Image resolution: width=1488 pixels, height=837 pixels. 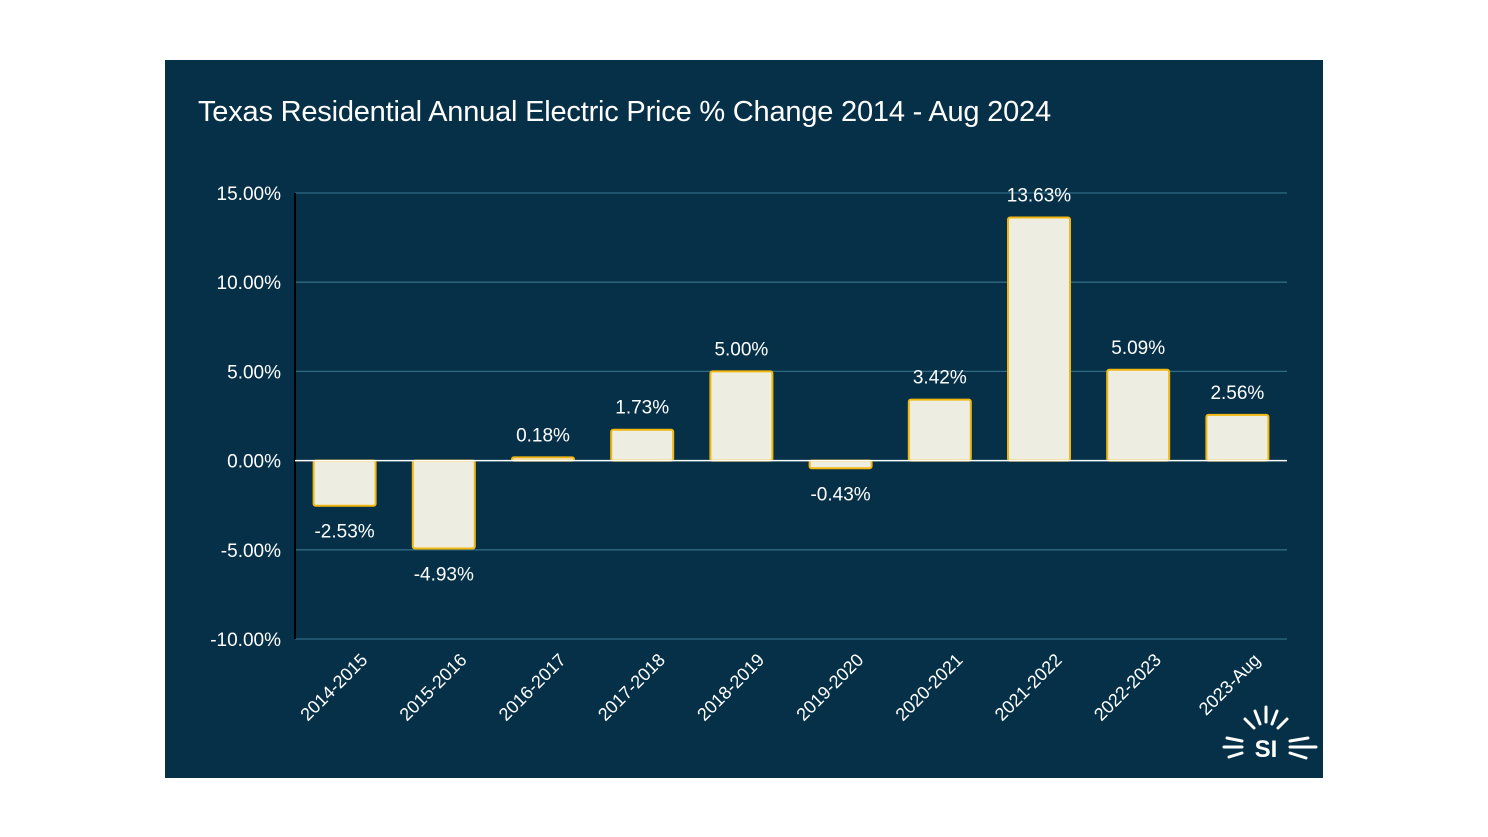 What do you see at coordinates (245, 640) in the screenshot?
I see `y-tick-label: -10.00%` at bounding box center [245, 640].